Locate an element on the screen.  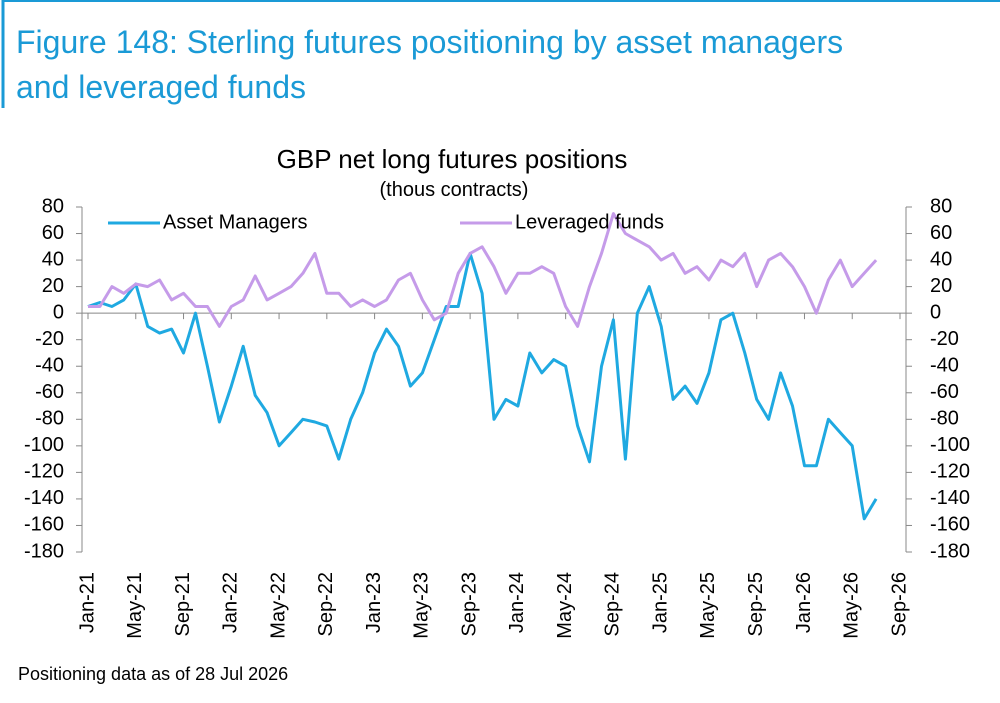
x-tick-label: Sep-26 is located at coordinates (899, 604).